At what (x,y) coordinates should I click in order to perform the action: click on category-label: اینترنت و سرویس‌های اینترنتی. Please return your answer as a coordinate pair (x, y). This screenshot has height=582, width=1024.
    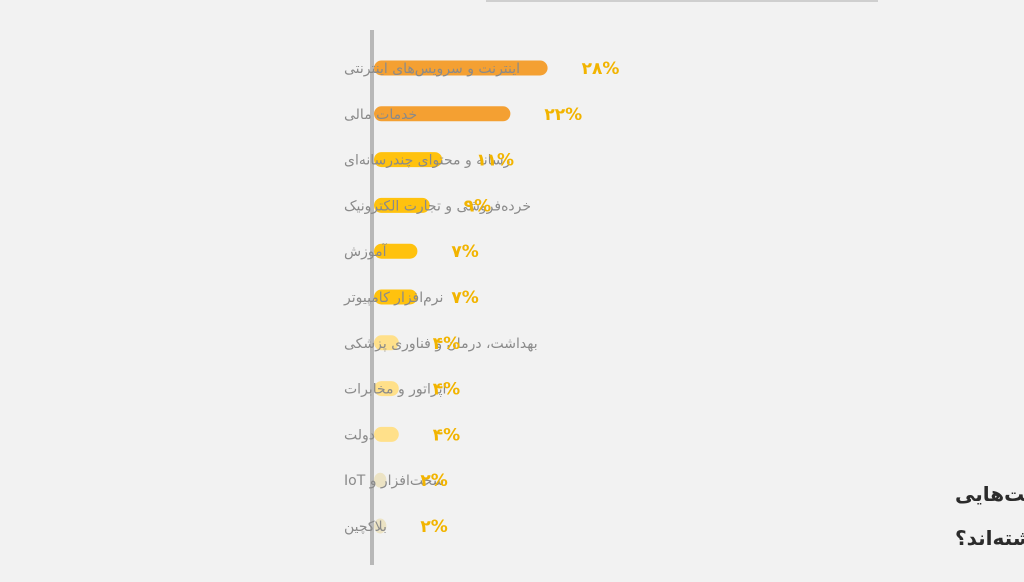
    Looking at the image, I should click on (432, 69).